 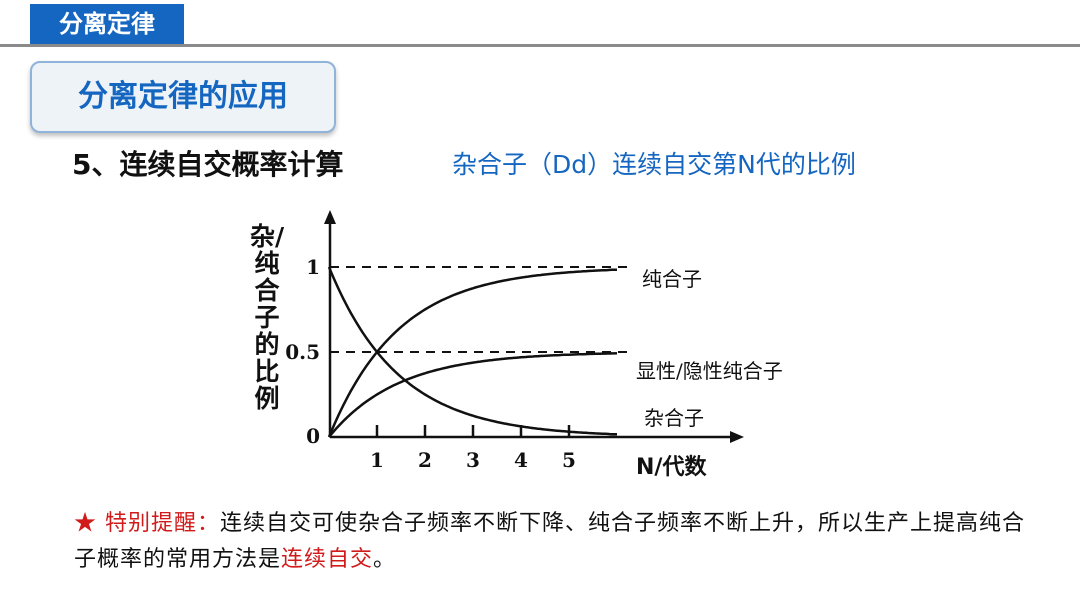 I want to click on reminder-end: 。, so click(x=385, y=559).